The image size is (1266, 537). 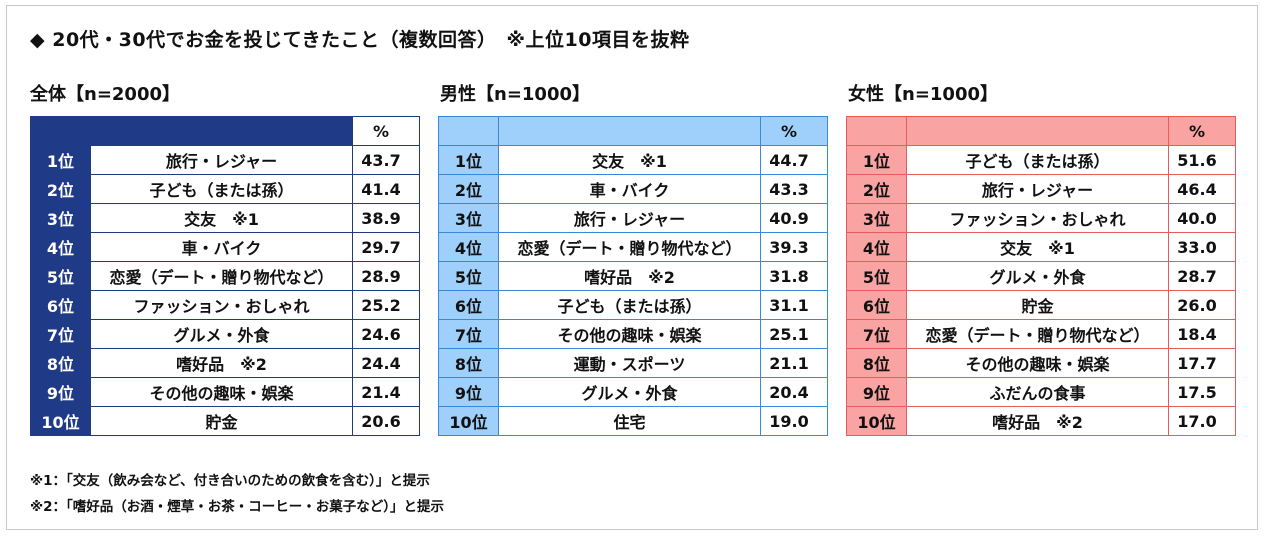 What do you see at coordinates (1202, 276) in the screenshot?
I see `value-cell: 28.7` at bounding box center [1202, 276].